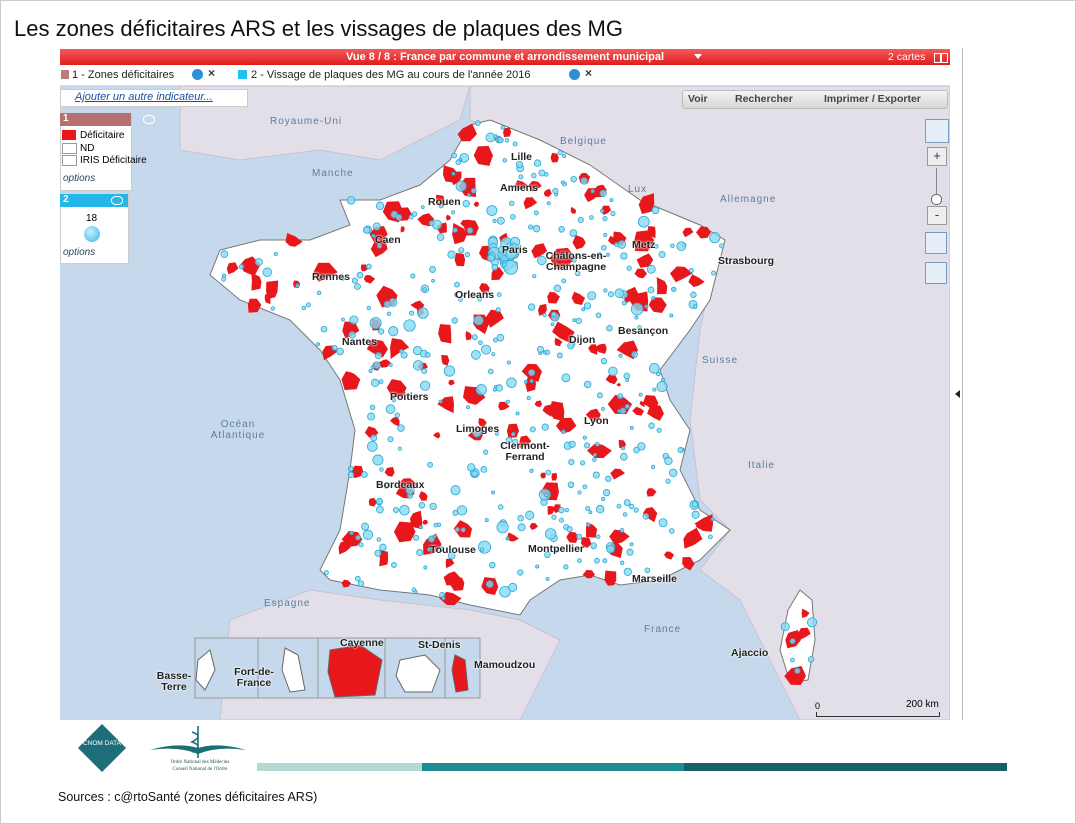  I want to click on zoom-in: +, so click(937, 156).